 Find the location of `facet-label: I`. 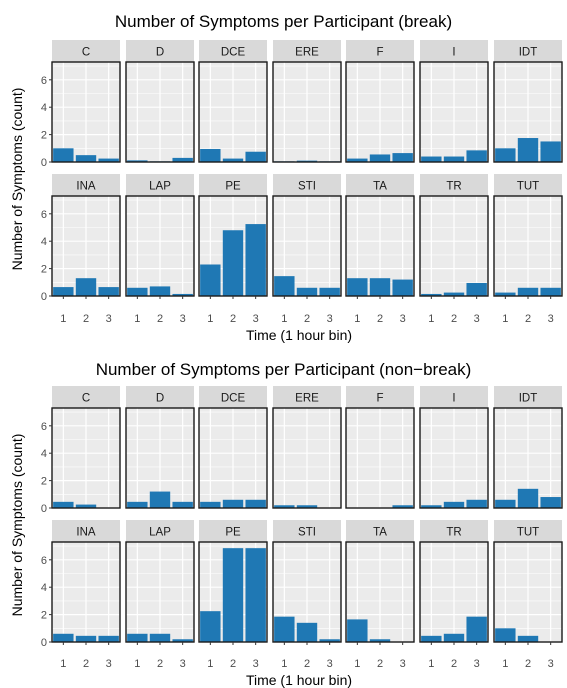

facet-label: I is located at coordinates (453, 399).